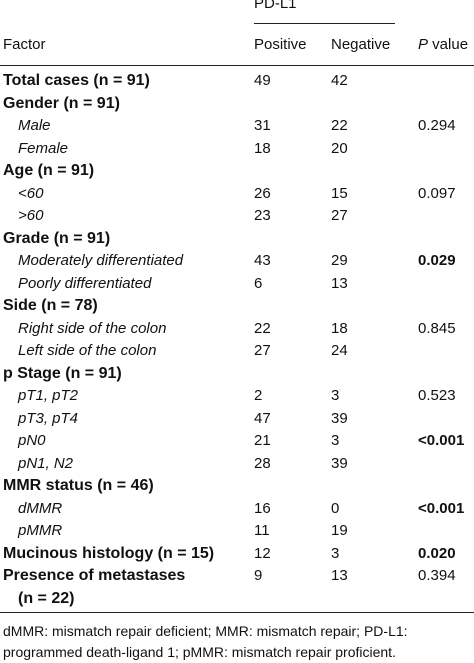  What do you see at coordinates (237, 216) in the screenshot?
I see `table-row: >60 23 27` at bounding box center [237, 216].